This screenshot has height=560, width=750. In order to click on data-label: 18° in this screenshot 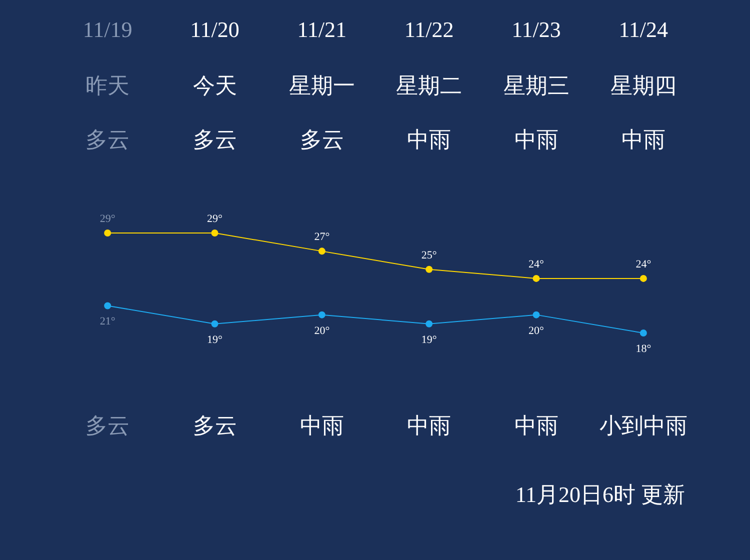, I will do `click(644, 349)`.